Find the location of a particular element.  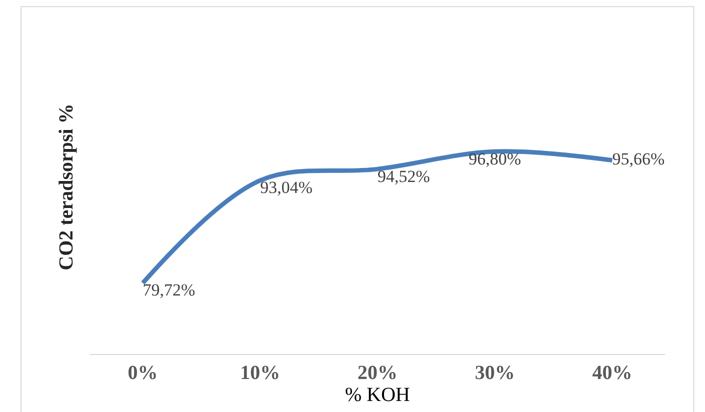

data-label: 79,72% is located at coordinates (169, 290).